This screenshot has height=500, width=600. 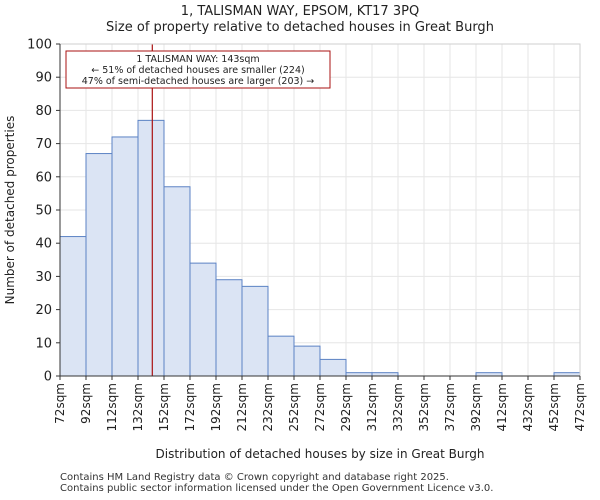 What do you see at coordinates (294, 407) in the screenshot?
I see `x-tick-label: 252sqm` at bounding box center [294, 407].